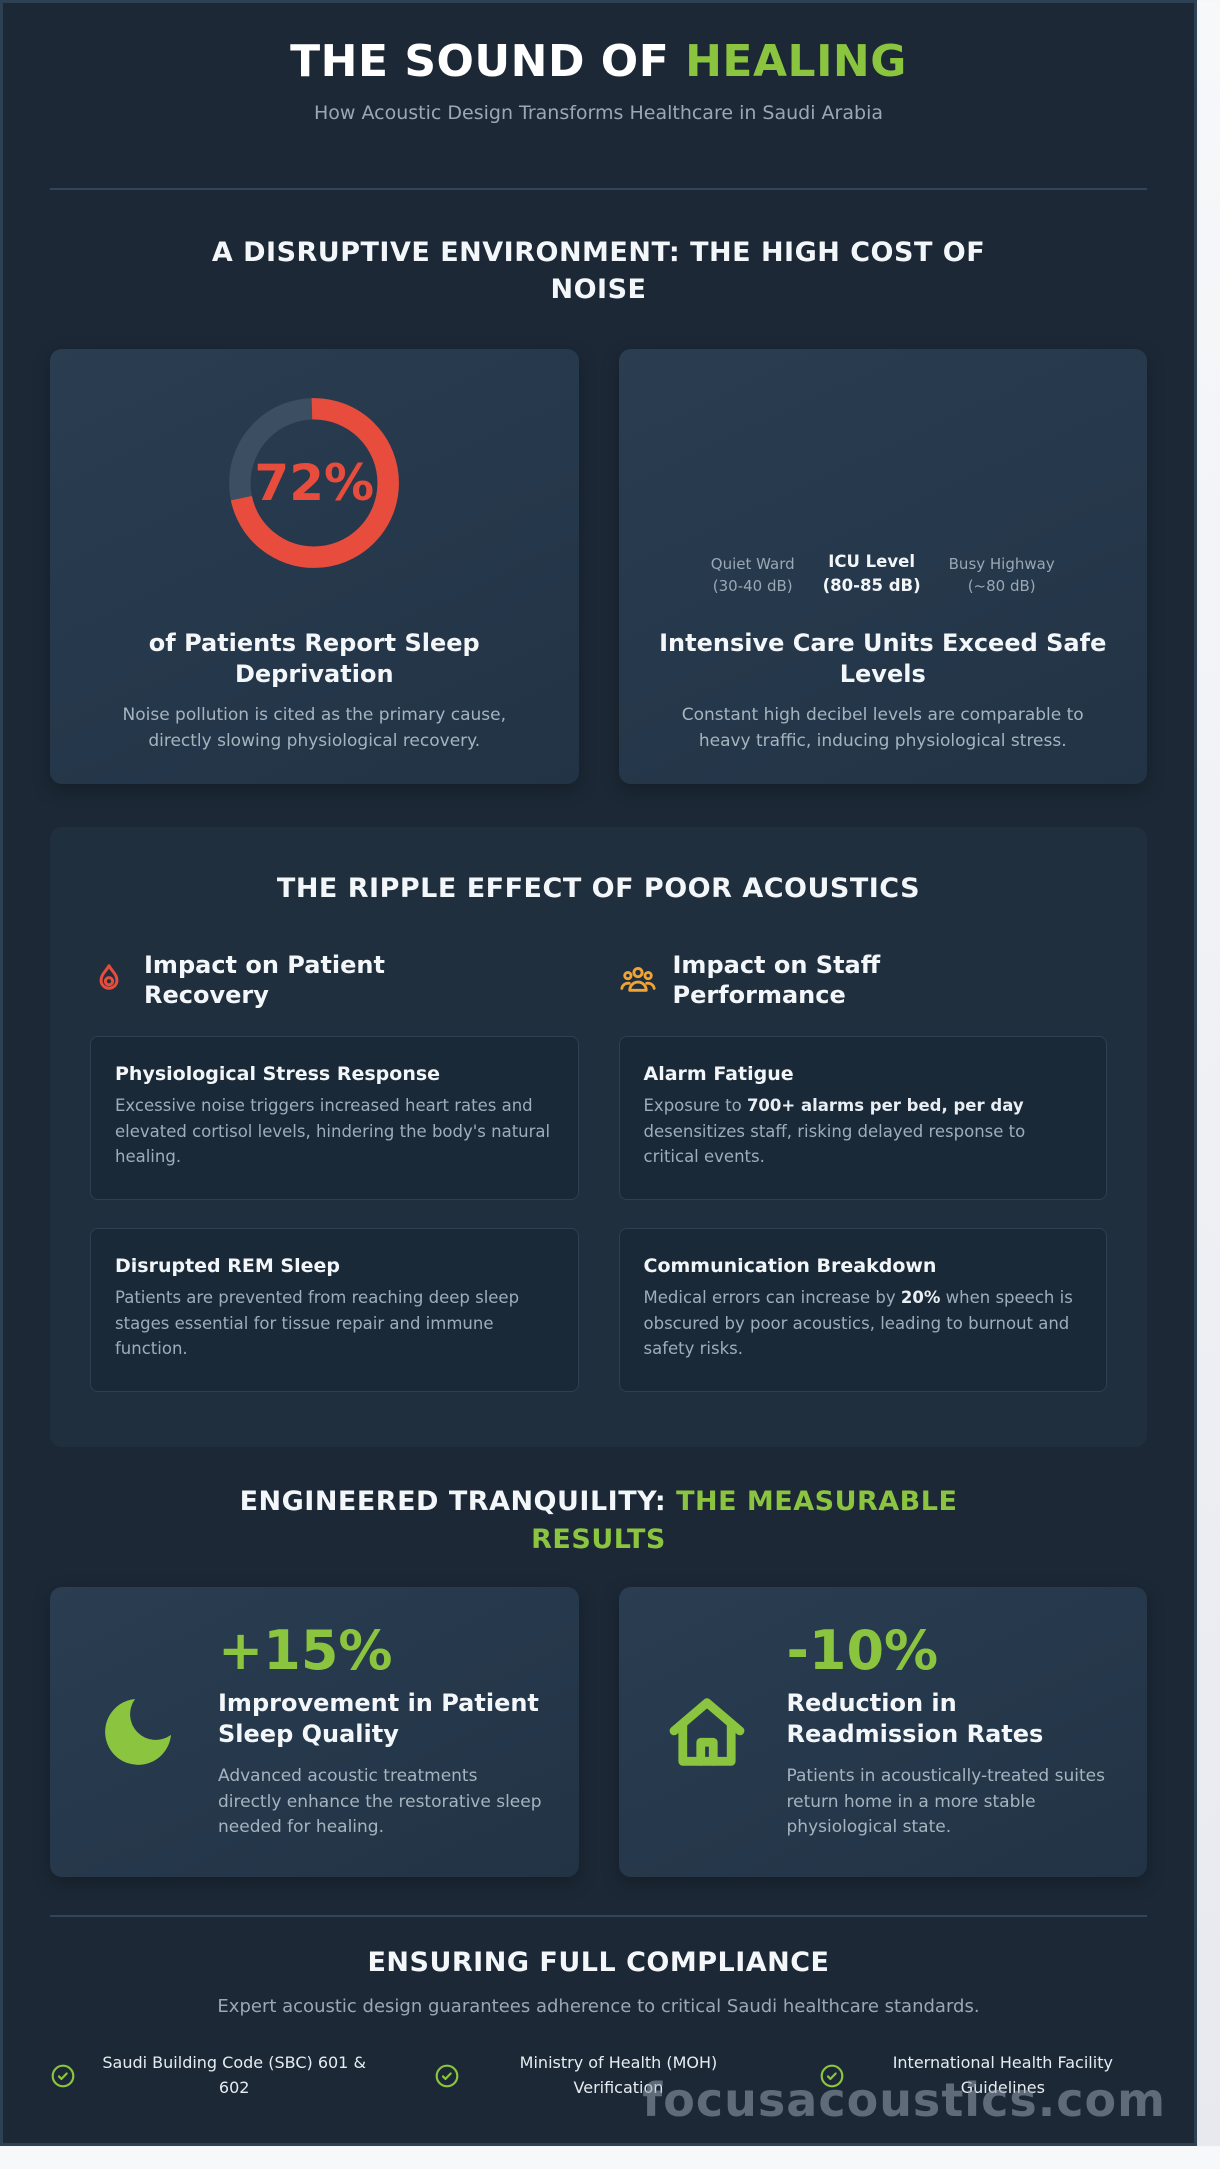 Image resolution: width=1220 pixels, height=2169 pixels. Describe the element at coordinates (983, 2076) in the screenshot. I see `compliance-item-international: International Health Facility Guidelines` at that location.